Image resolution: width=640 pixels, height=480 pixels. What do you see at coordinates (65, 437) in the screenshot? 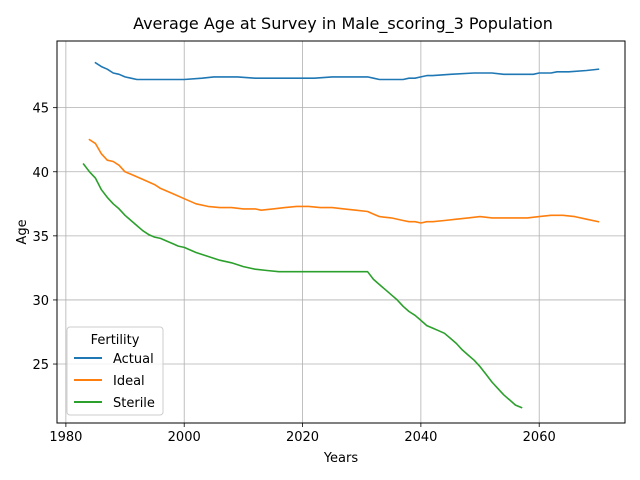
I see `x-tick-label: 1980` at bounding box center [65, 437].